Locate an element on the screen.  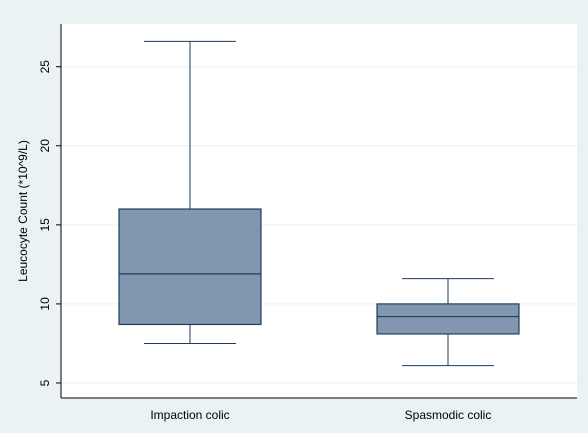
y-axis-label: Leucocyte Count (*10^9/L) is located at coordinates (23, 211).